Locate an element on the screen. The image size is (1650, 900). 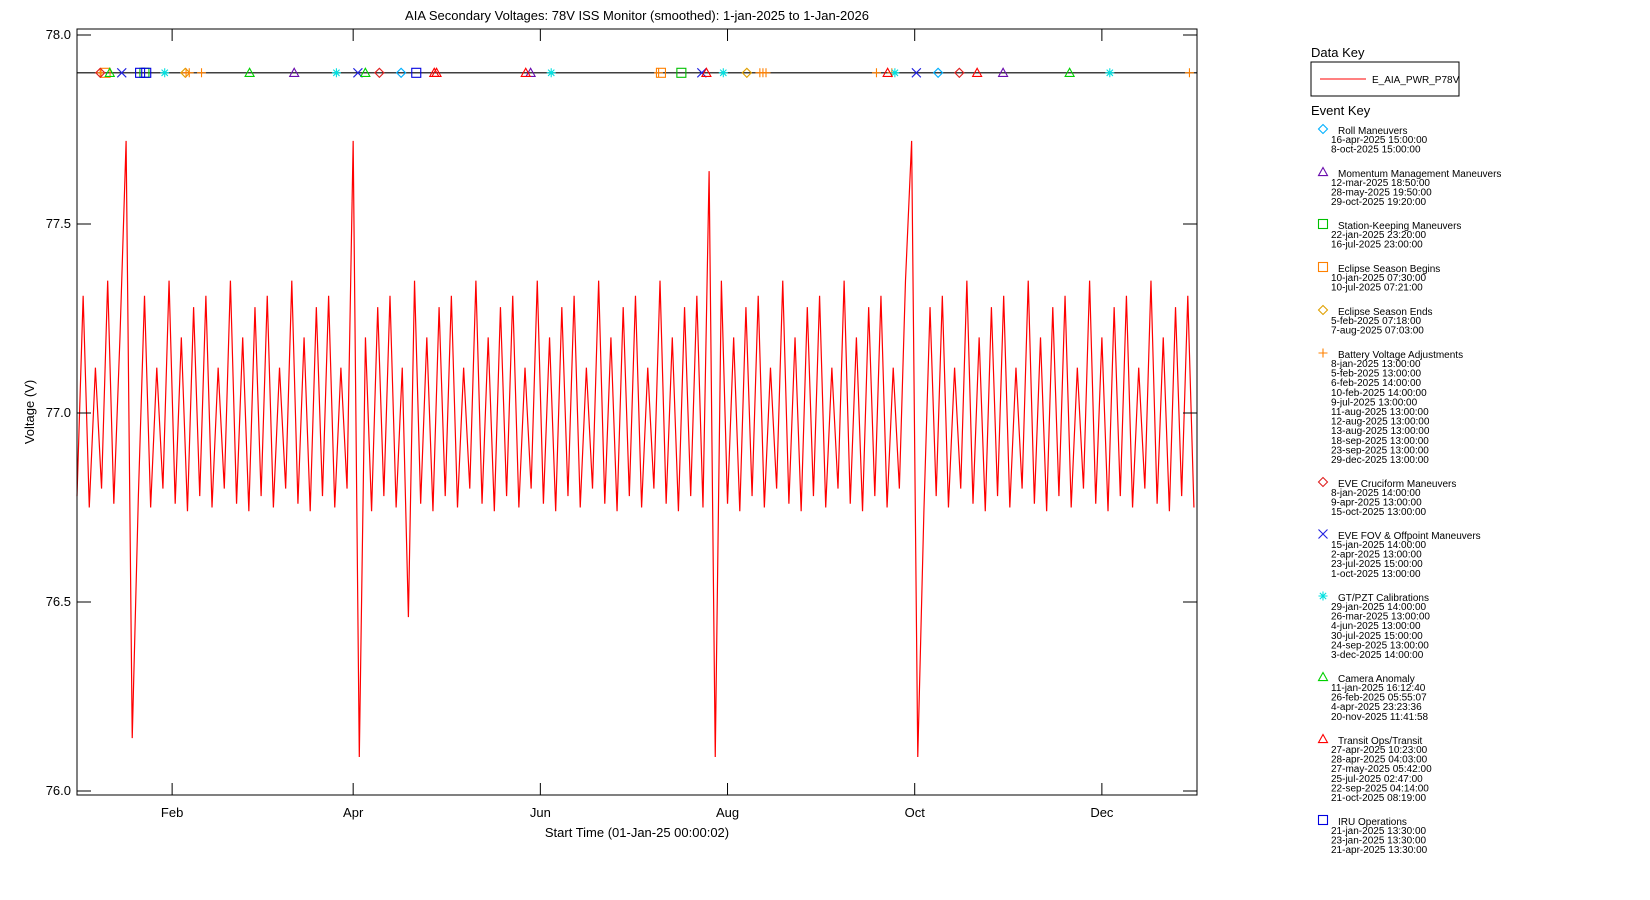
event-date: 11-jan-2025 16:12:40 is located at coordinates (1378, 688).